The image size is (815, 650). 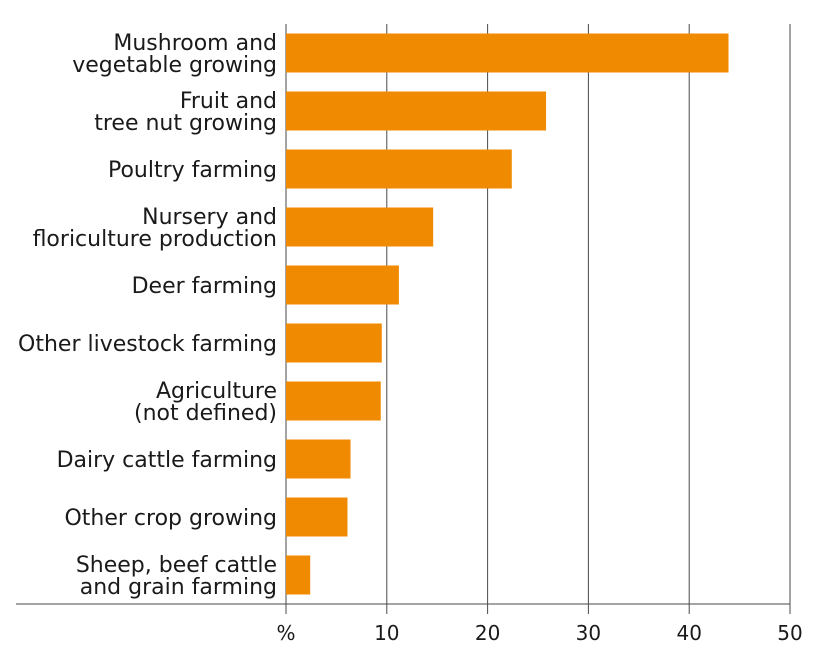 I want to click on x-tick-label-3: 30, so click(x=588, y=633).